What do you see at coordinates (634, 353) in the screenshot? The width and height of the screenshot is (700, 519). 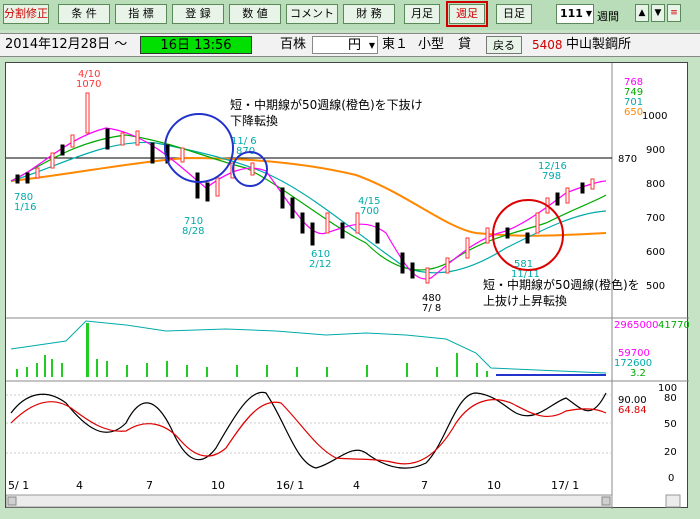 I see `volume-value: 59700` at bounding box center [634, 353].